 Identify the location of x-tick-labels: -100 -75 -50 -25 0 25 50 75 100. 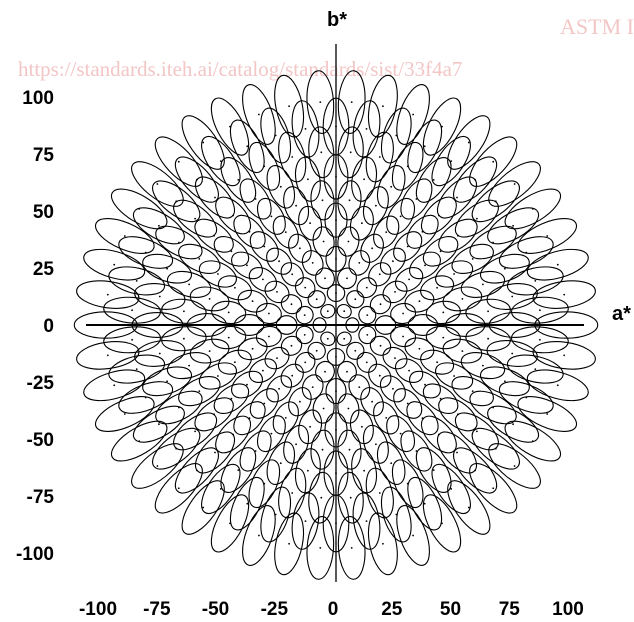
(331, 609).